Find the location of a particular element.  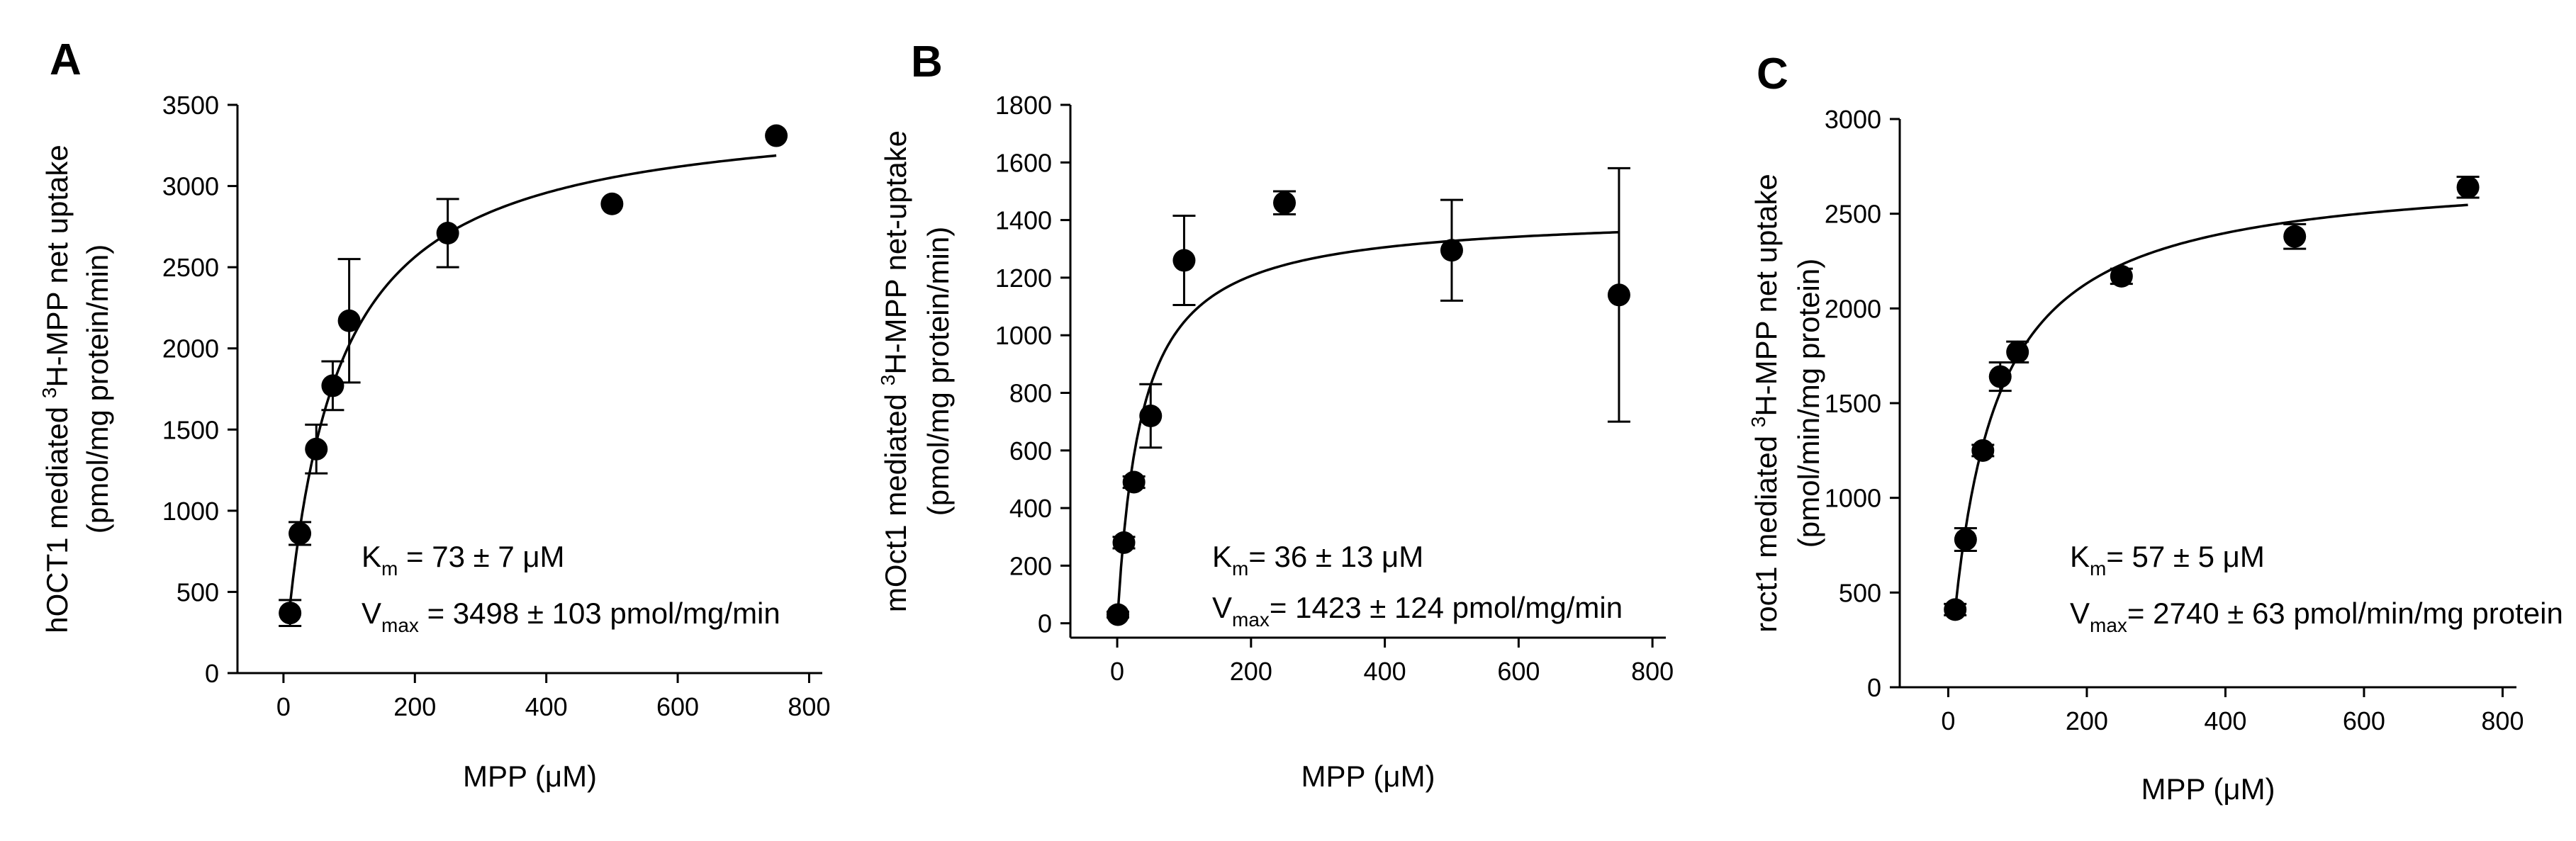

km-annotation: Km= 57 ± 5 μM is located at coordinates (2168, 560).